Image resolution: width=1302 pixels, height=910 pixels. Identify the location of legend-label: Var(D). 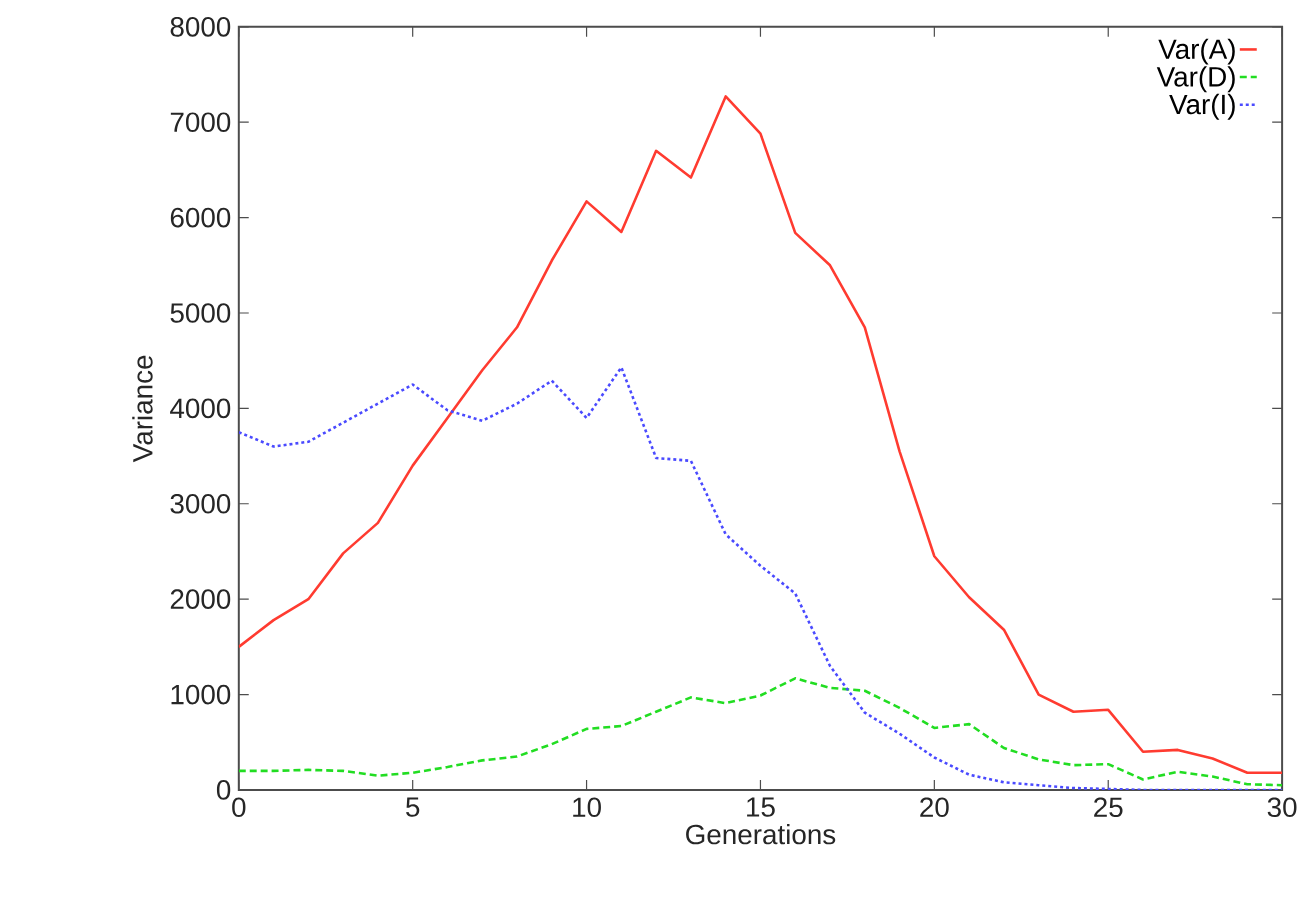
(1195, 79).